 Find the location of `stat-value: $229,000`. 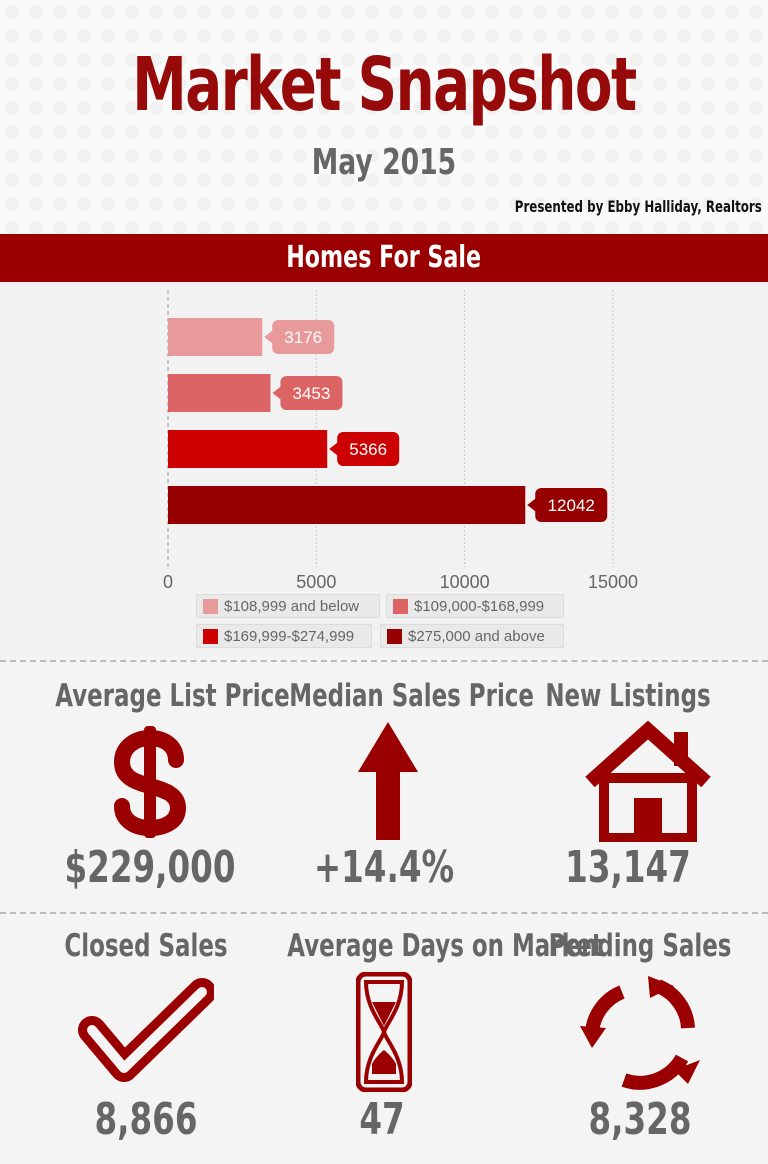

stat-value: $229,000 is located at coordinates (150, 867).